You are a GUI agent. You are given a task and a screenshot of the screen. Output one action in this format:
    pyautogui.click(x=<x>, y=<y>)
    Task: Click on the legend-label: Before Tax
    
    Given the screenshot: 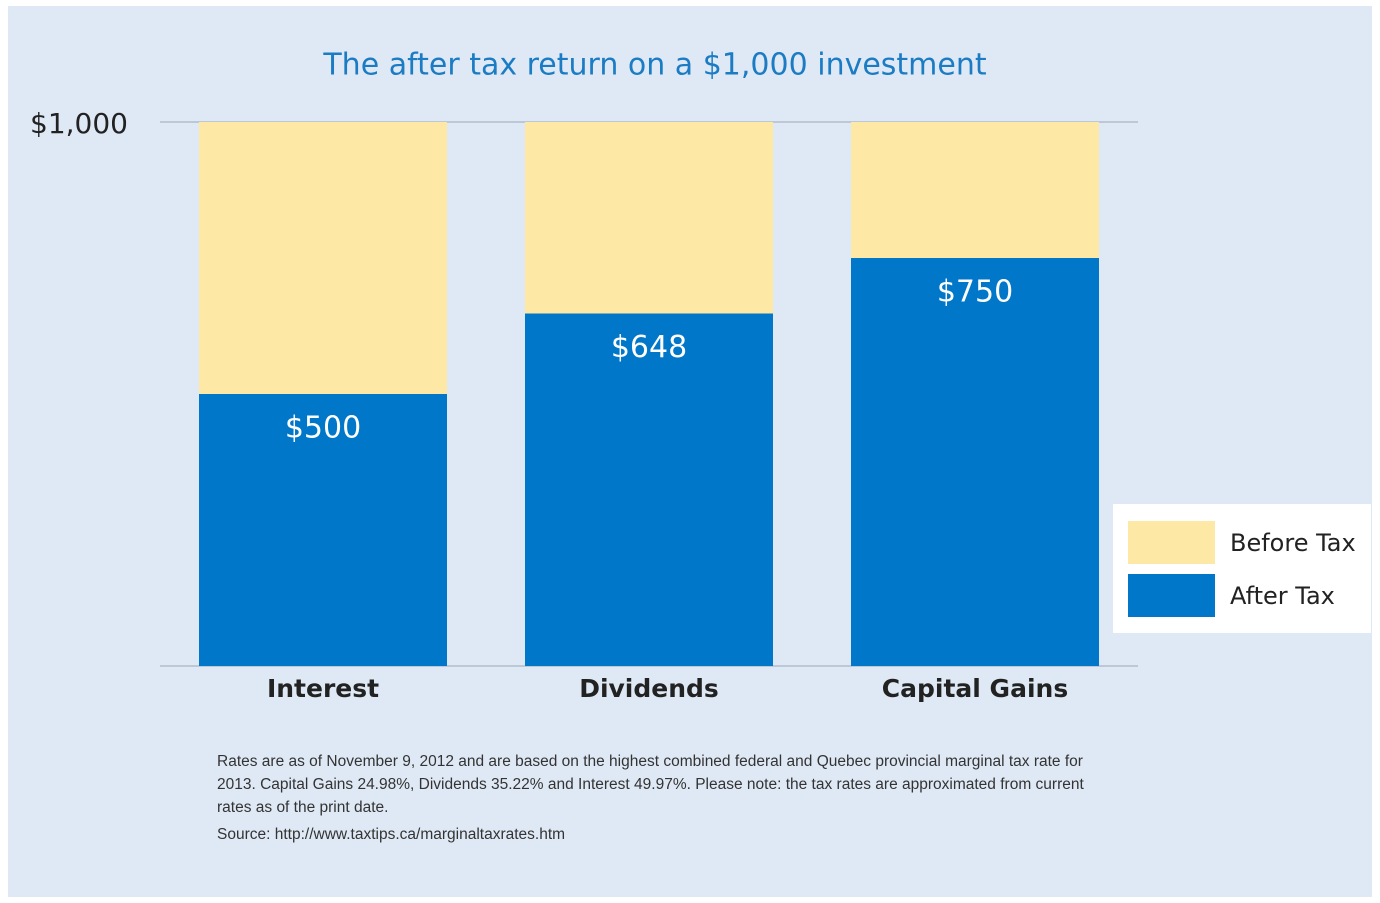 What is the action you would take?
    pyautogui.click(x=1293, y=543)
    